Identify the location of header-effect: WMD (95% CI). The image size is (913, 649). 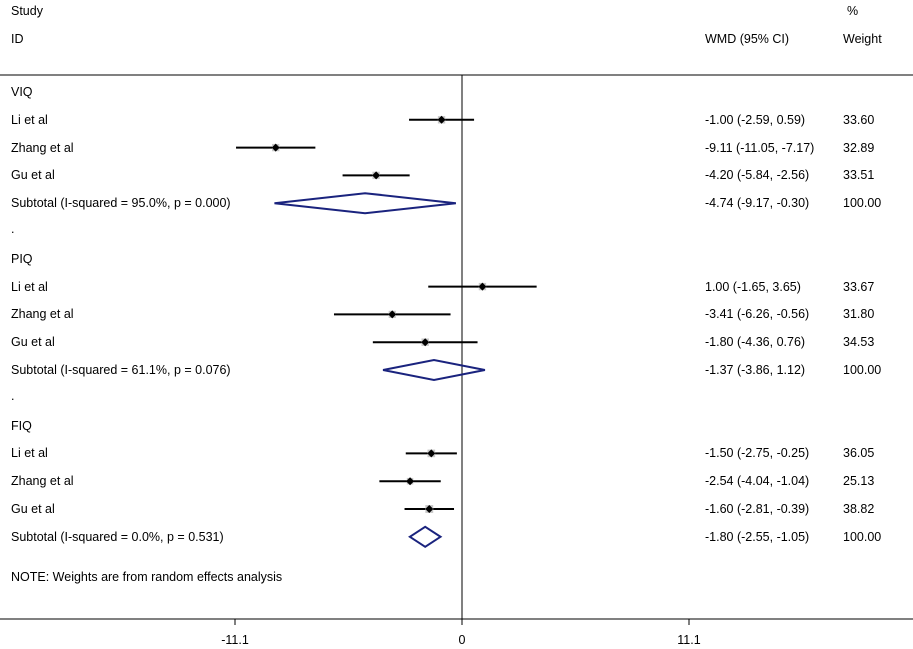
(747, 39).